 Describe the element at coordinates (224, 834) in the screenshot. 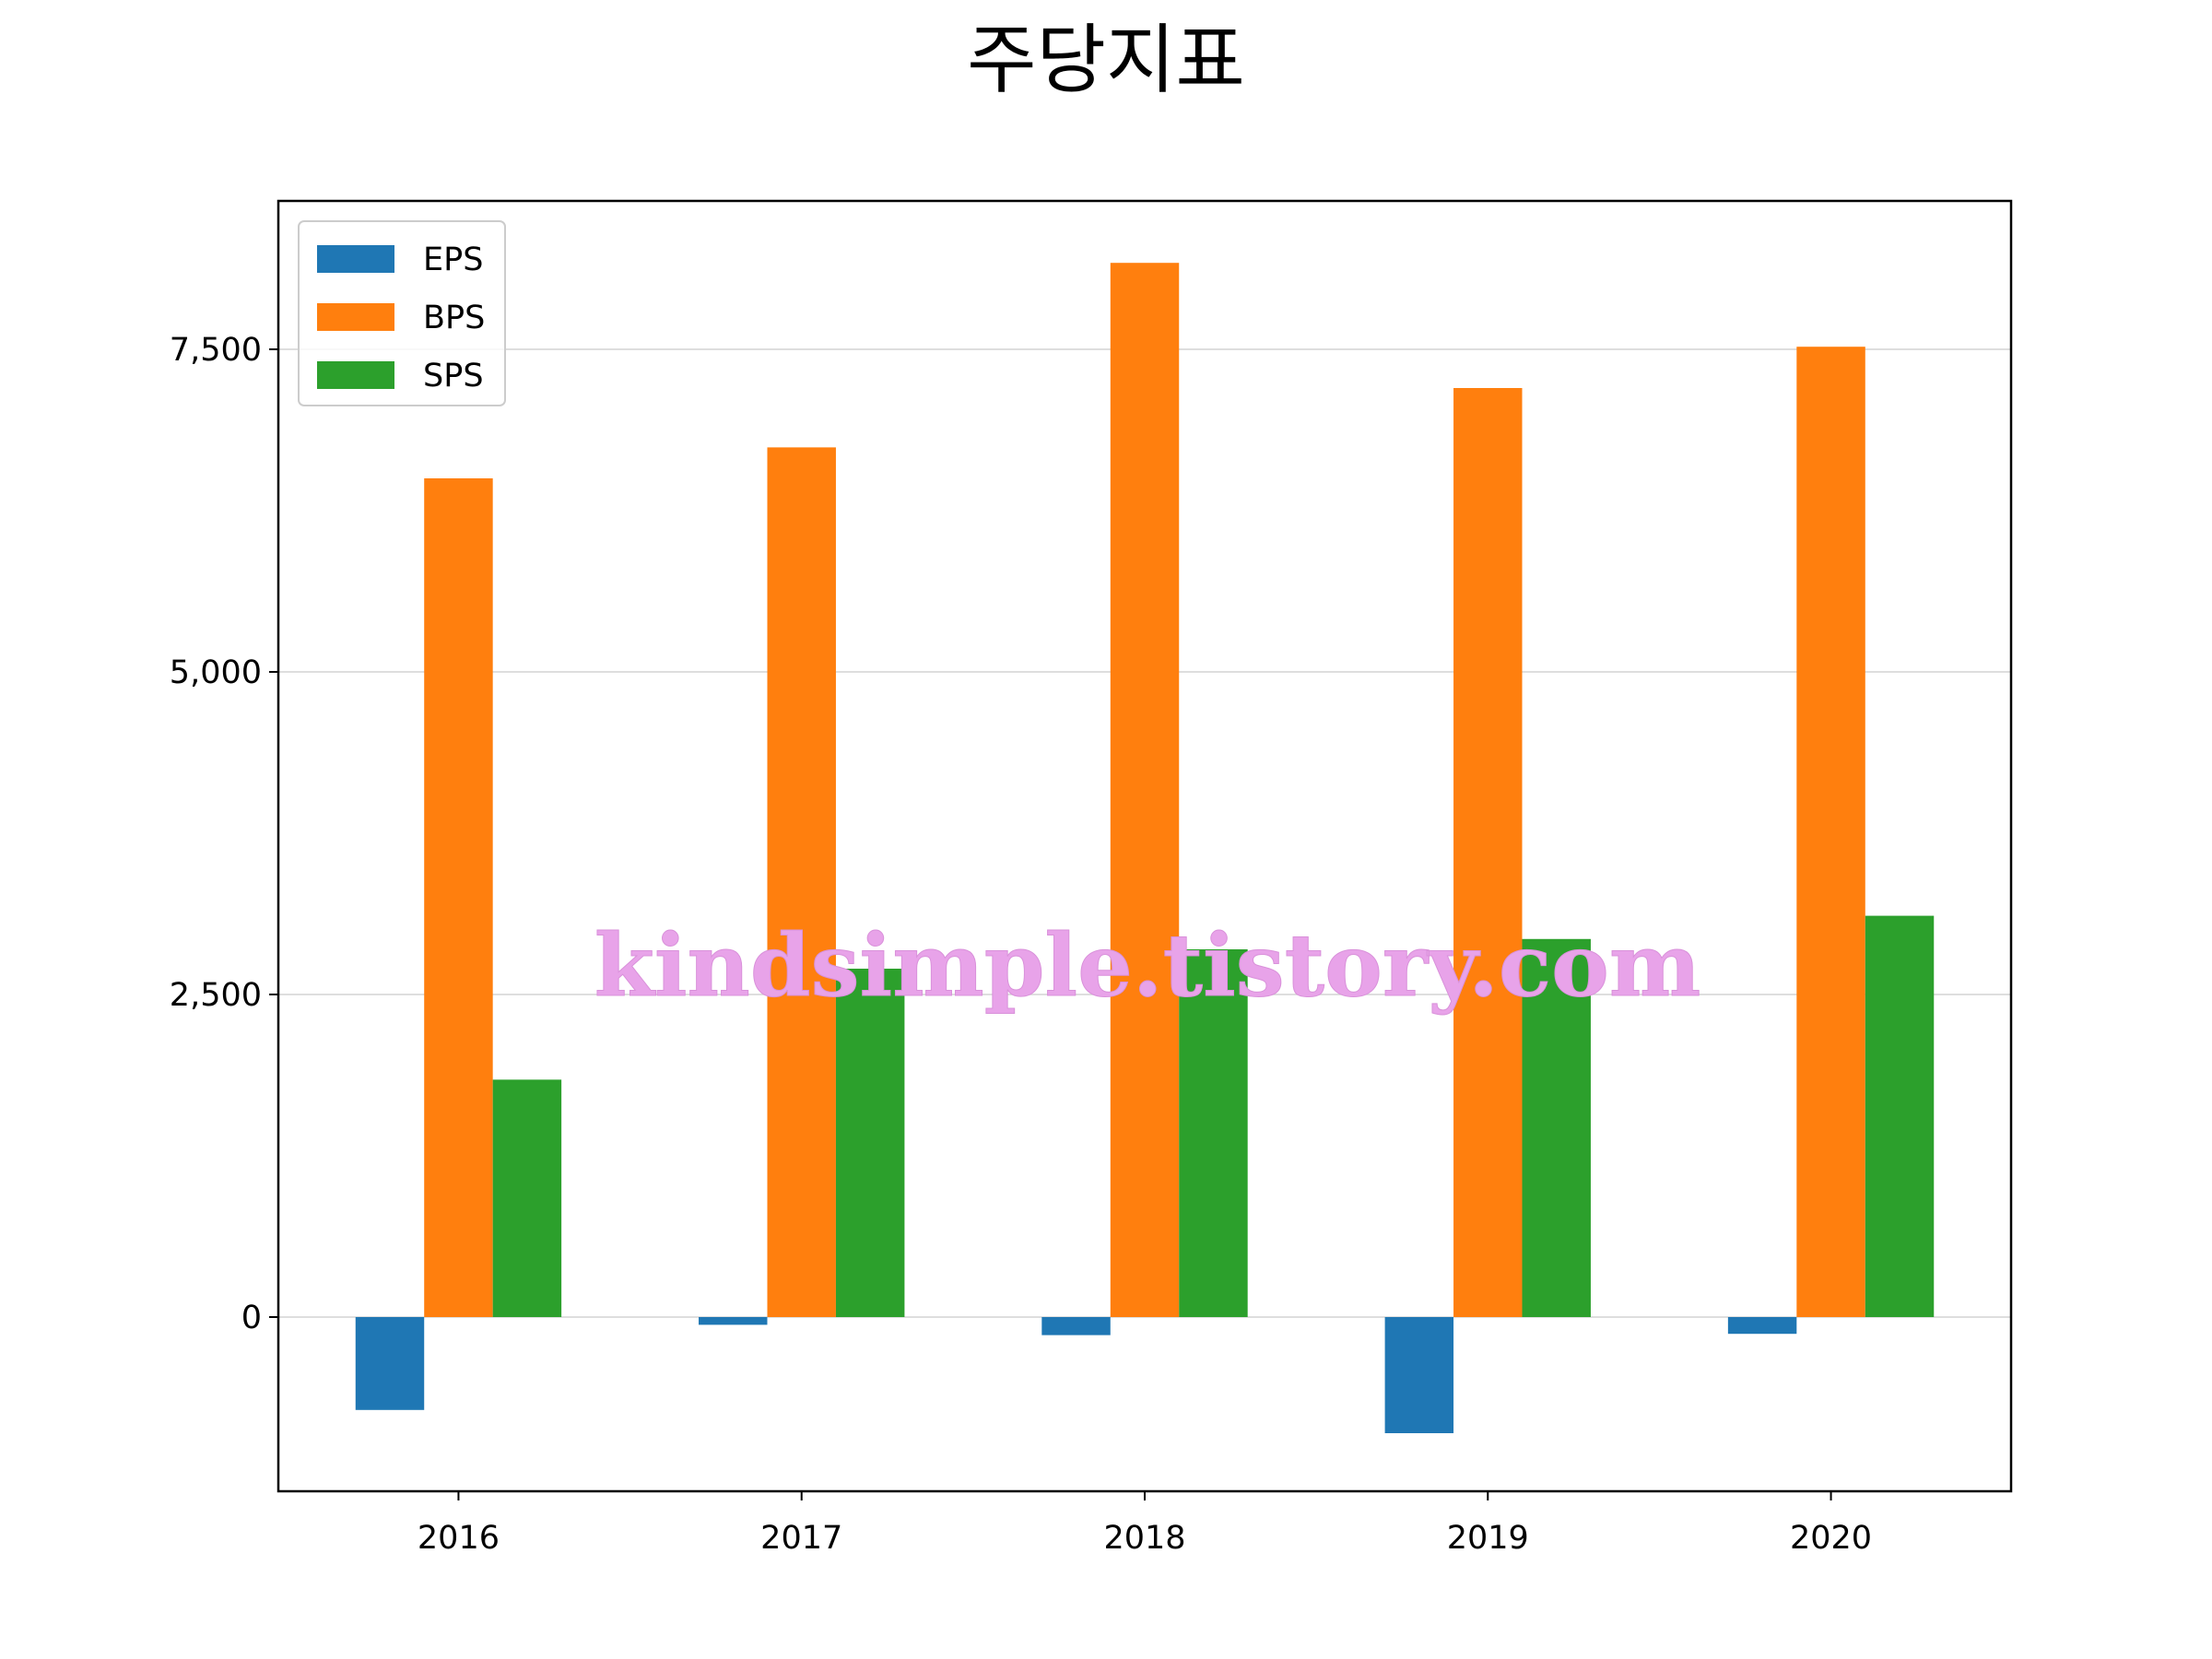

I see `y-axis: 0 2,500 5,000 7,500` at that location.